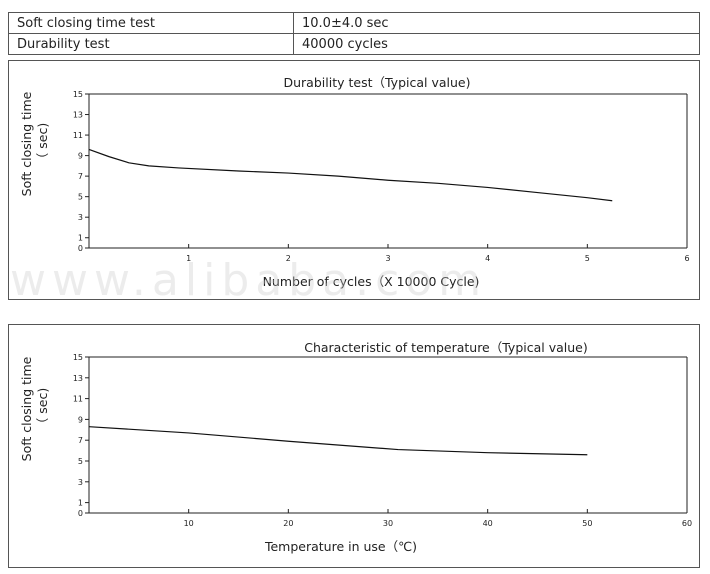 The image size is (710, 574). I want to click on x-tick-label: 4, so click(487, 258).